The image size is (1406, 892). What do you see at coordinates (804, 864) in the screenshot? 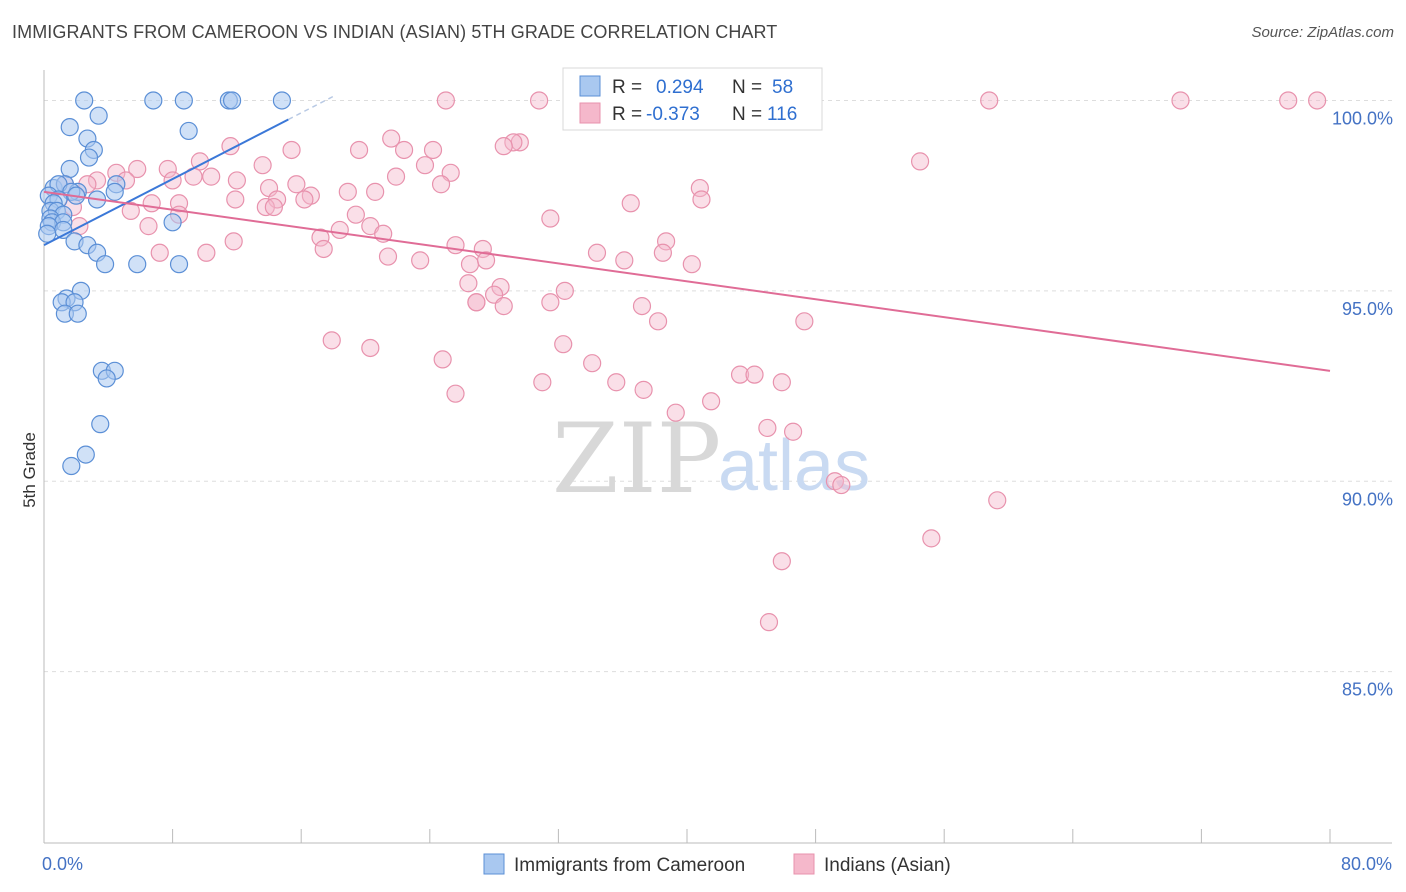
I see `legend-swatch-indians` at bounding box center [804, 864].